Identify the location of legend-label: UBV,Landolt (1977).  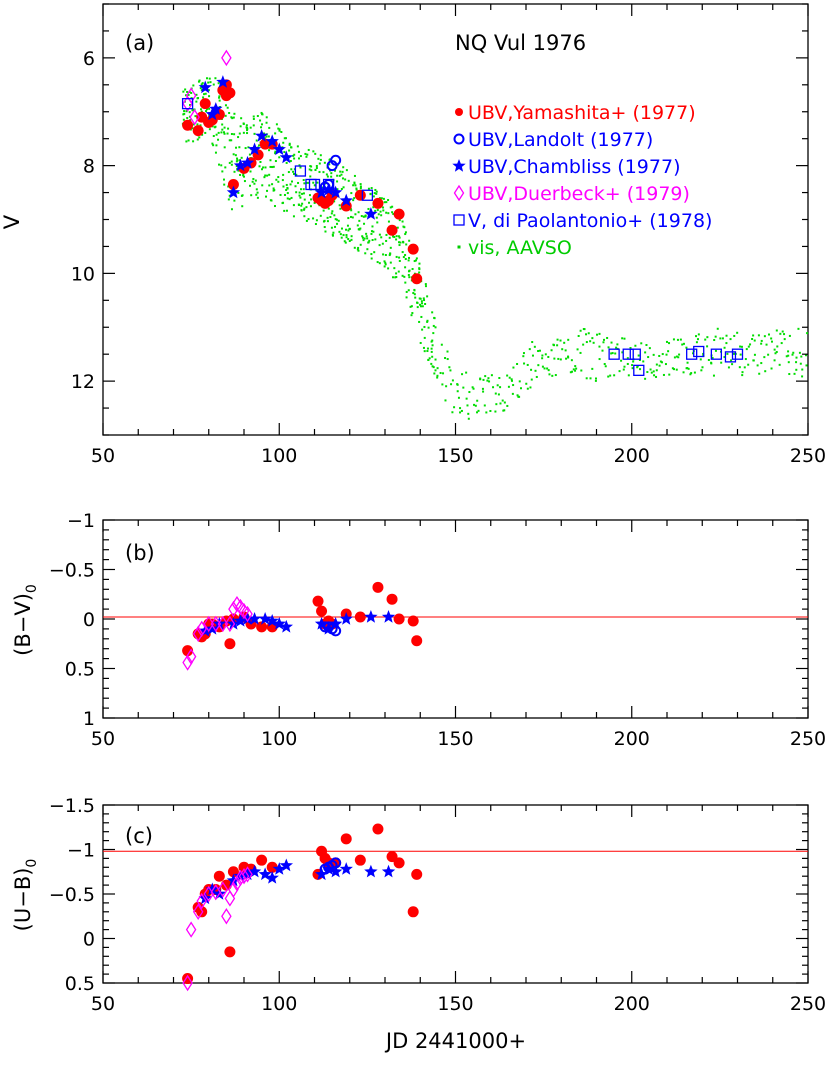
(560, 140).